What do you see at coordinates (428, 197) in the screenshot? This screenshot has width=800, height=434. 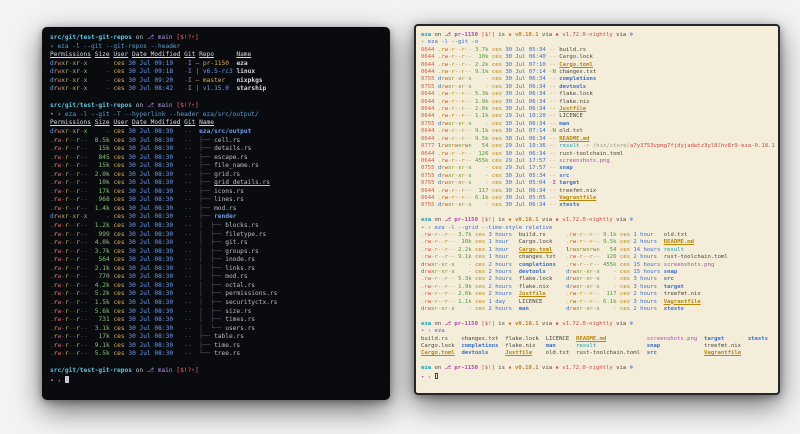 I see `text-segment: 0644` at bounding box center [428, 197].